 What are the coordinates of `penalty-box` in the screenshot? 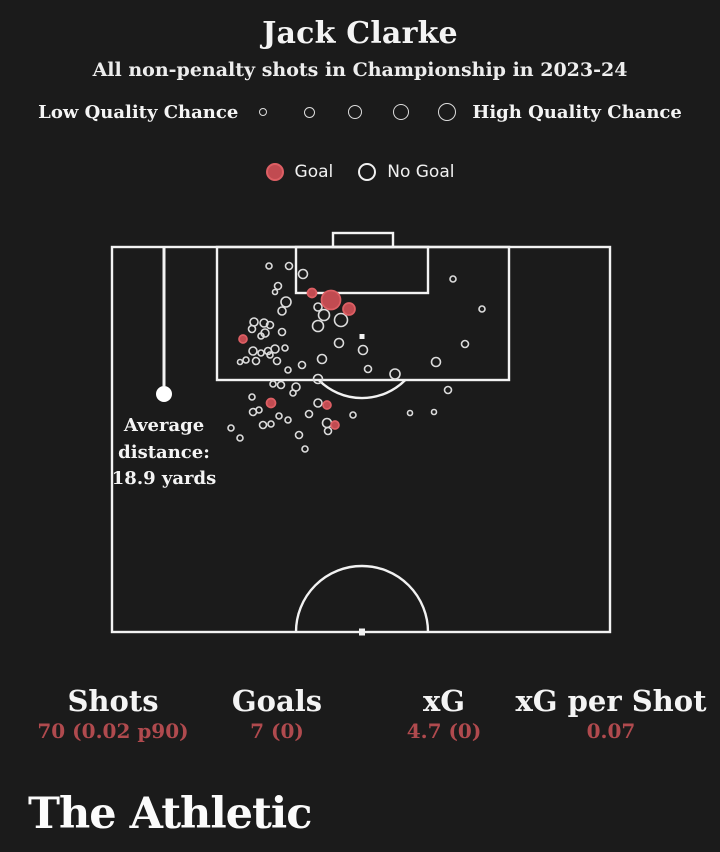 It's located at (363, 313).